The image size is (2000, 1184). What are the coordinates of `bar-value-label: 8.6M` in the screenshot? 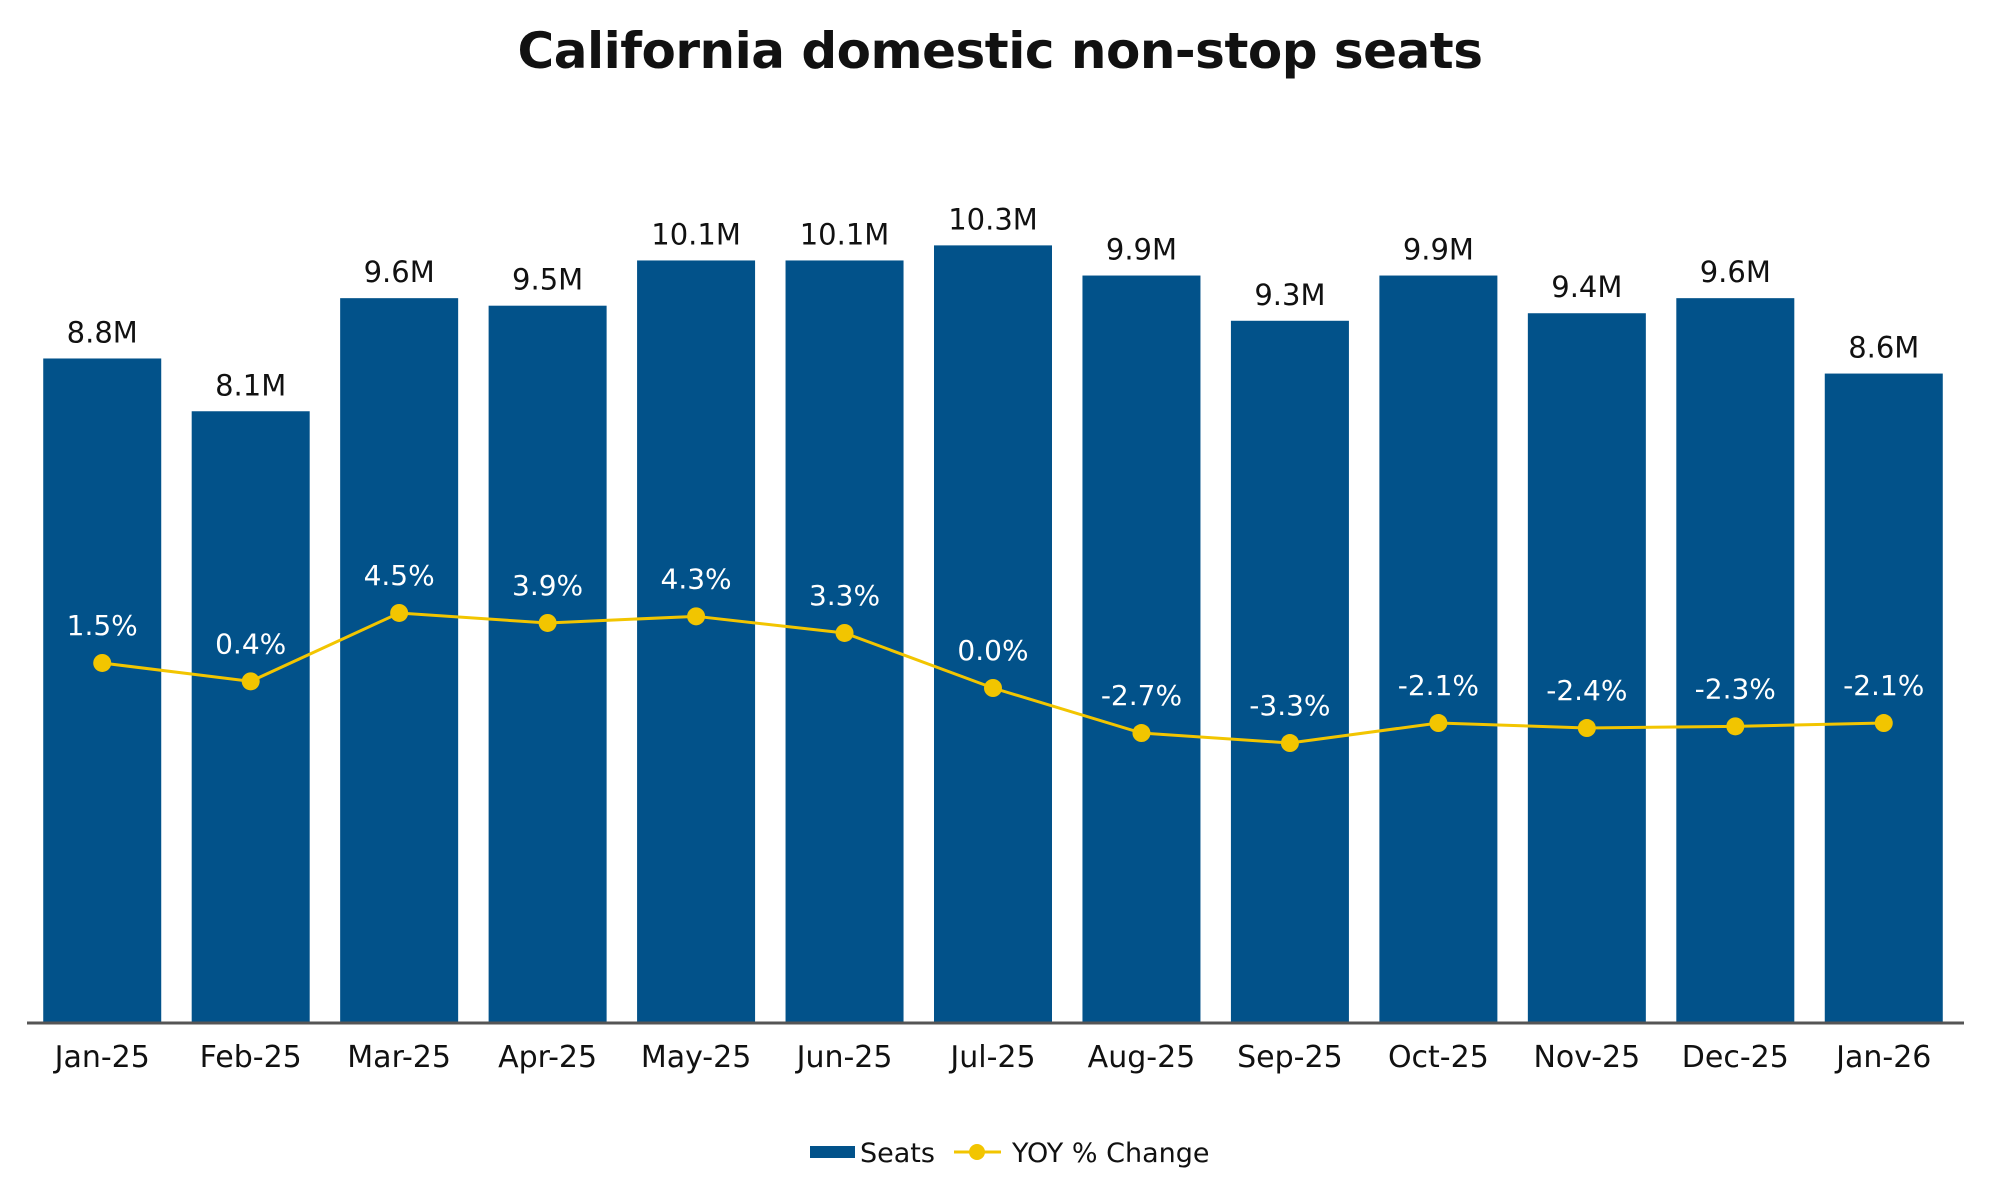 It's located at (1883, 348).